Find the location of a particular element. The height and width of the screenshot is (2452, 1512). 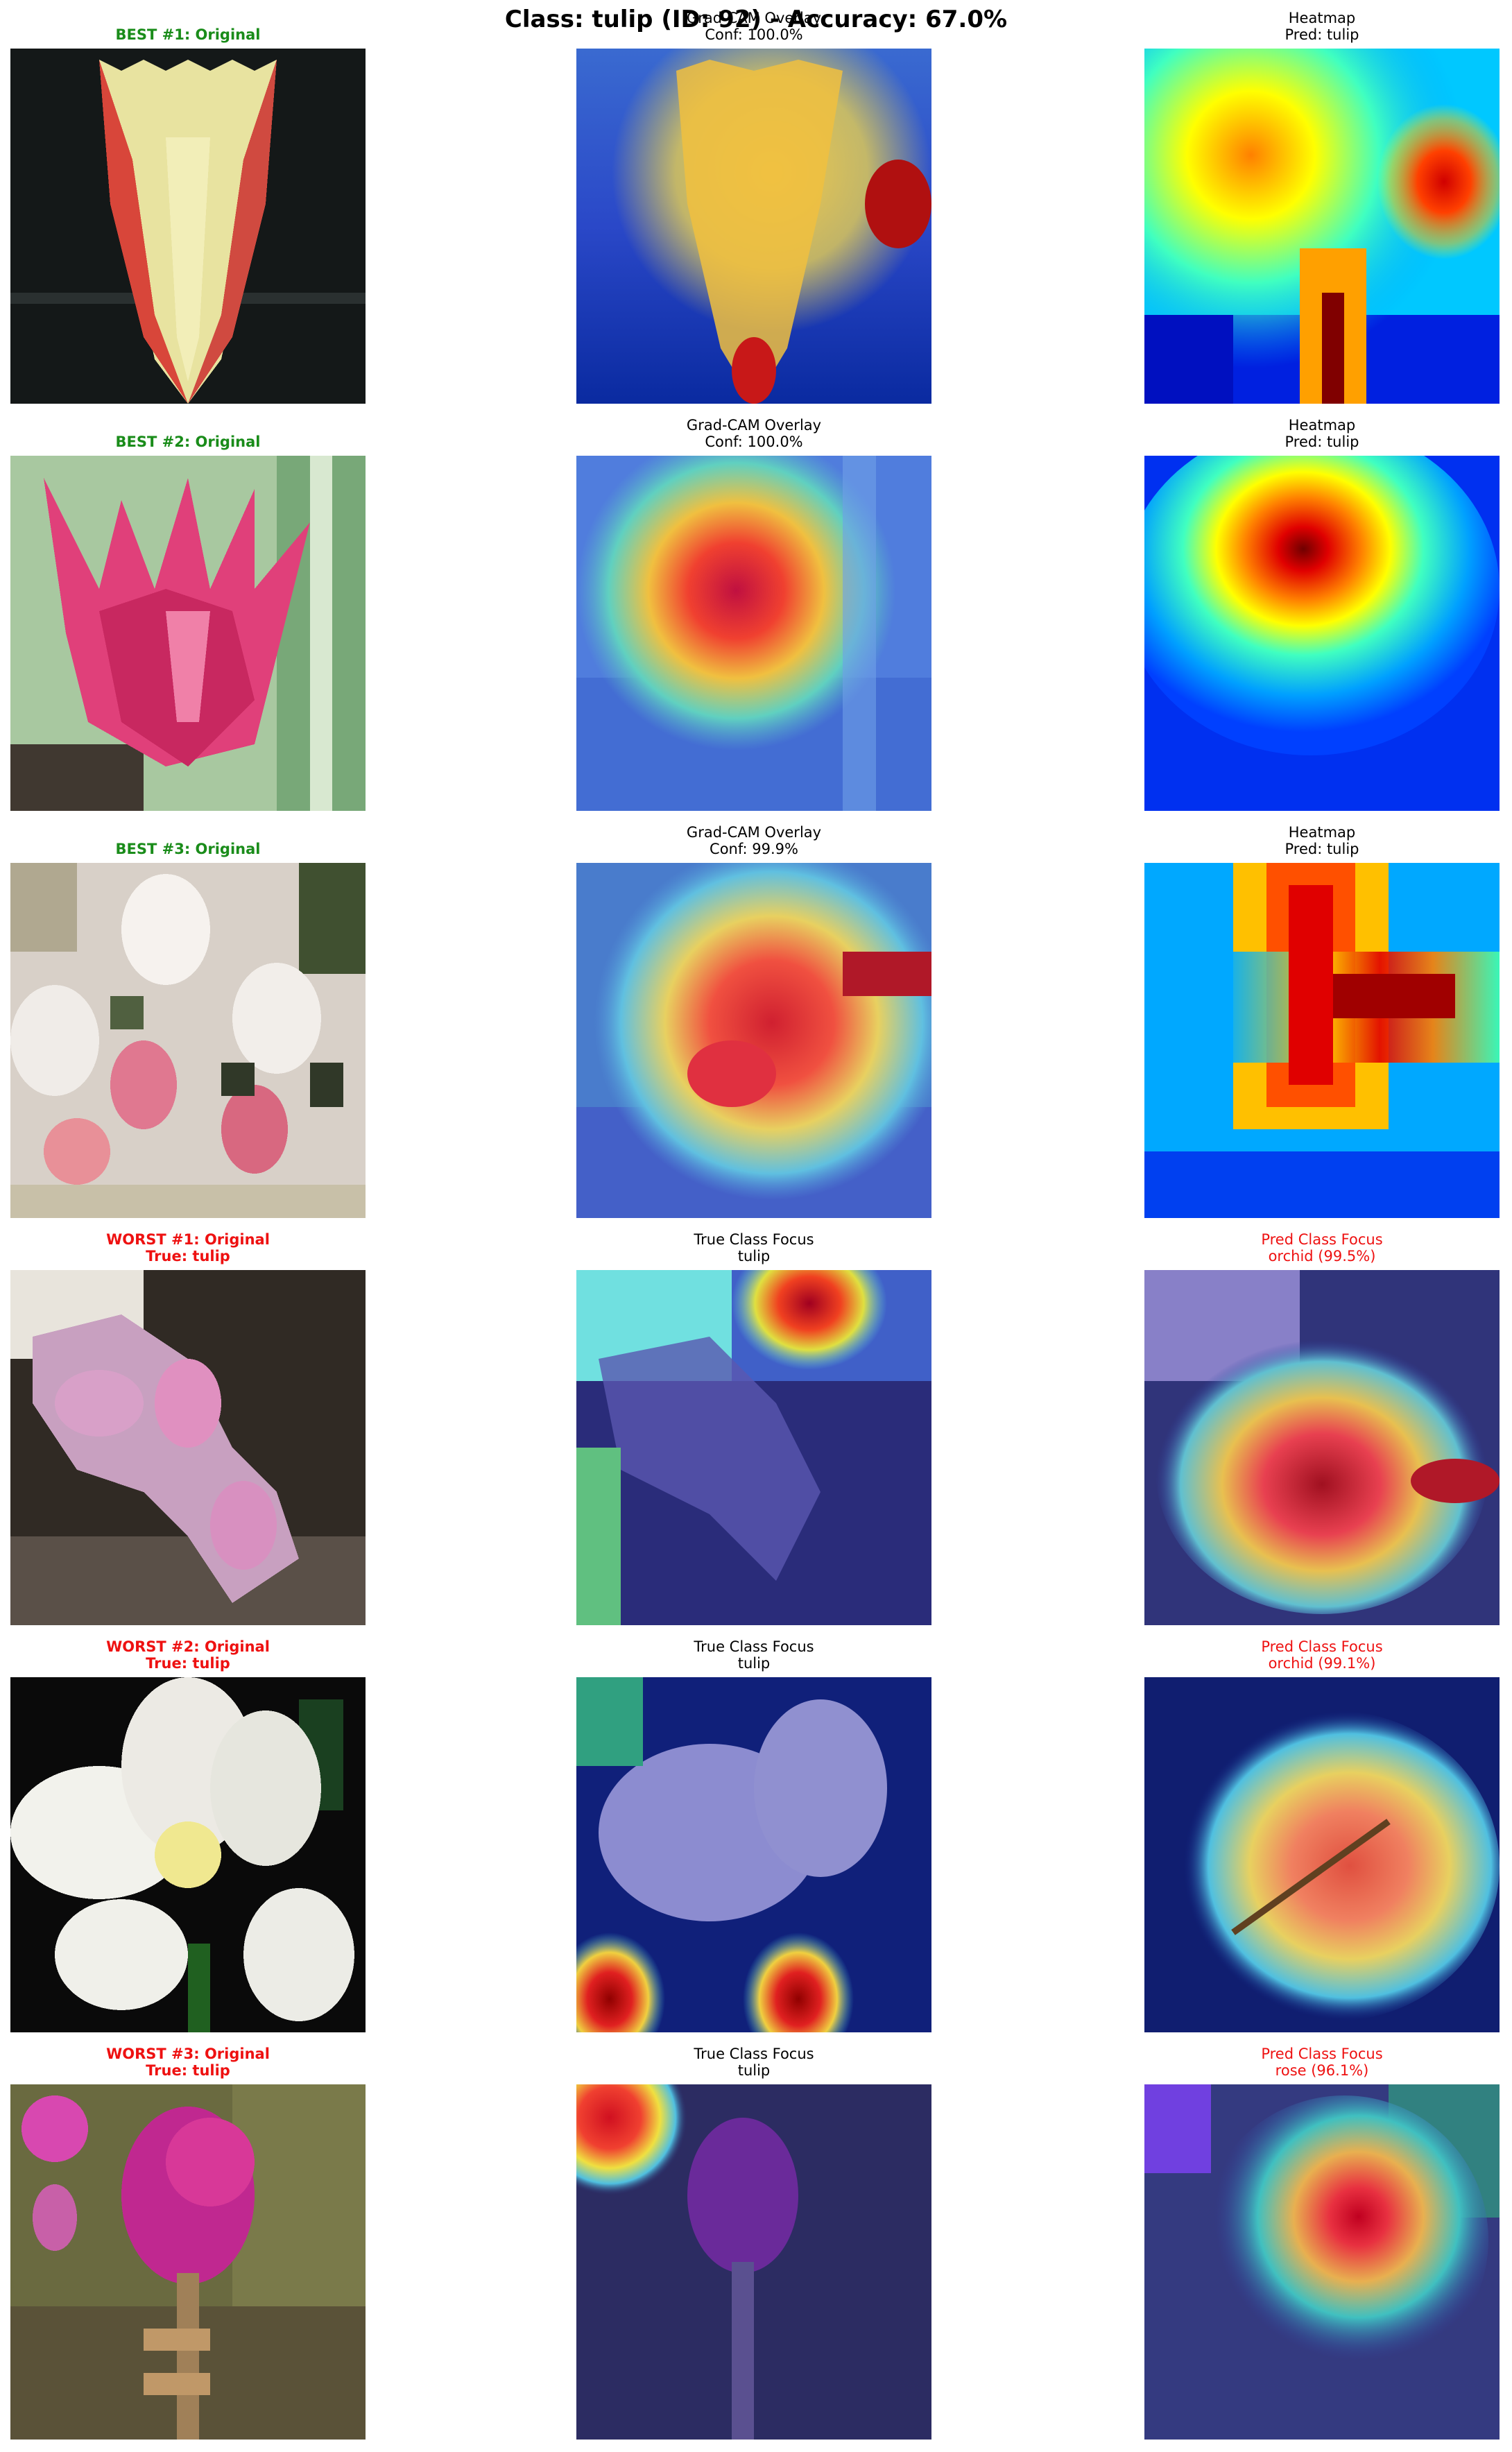

row-2-original-caption: BEST #2: Original is located at coordinates (188, 442).